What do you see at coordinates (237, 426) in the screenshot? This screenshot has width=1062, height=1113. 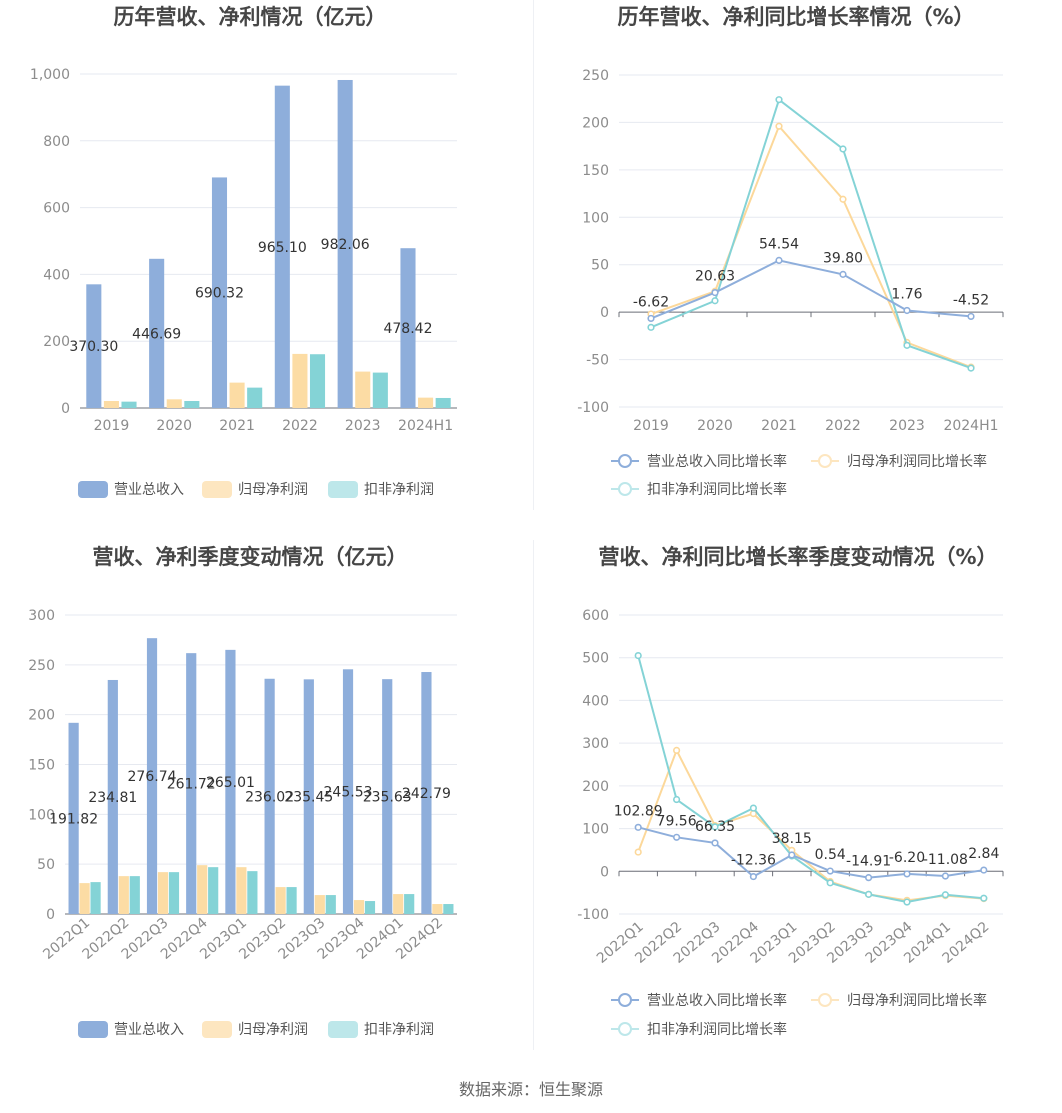 I see `x-tick-label: 2021` at bounding box center [237, 426].